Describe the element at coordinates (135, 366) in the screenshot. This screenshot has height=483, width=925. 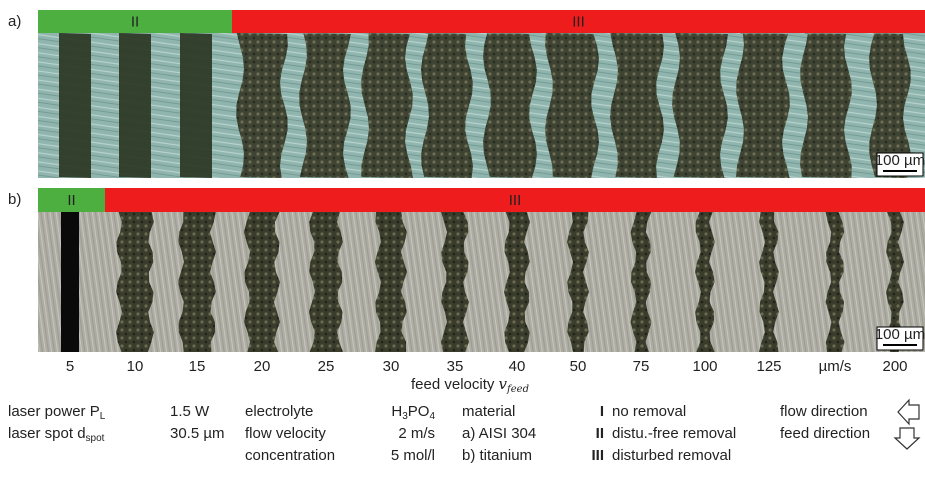
I see `x-label: 10` at that location.